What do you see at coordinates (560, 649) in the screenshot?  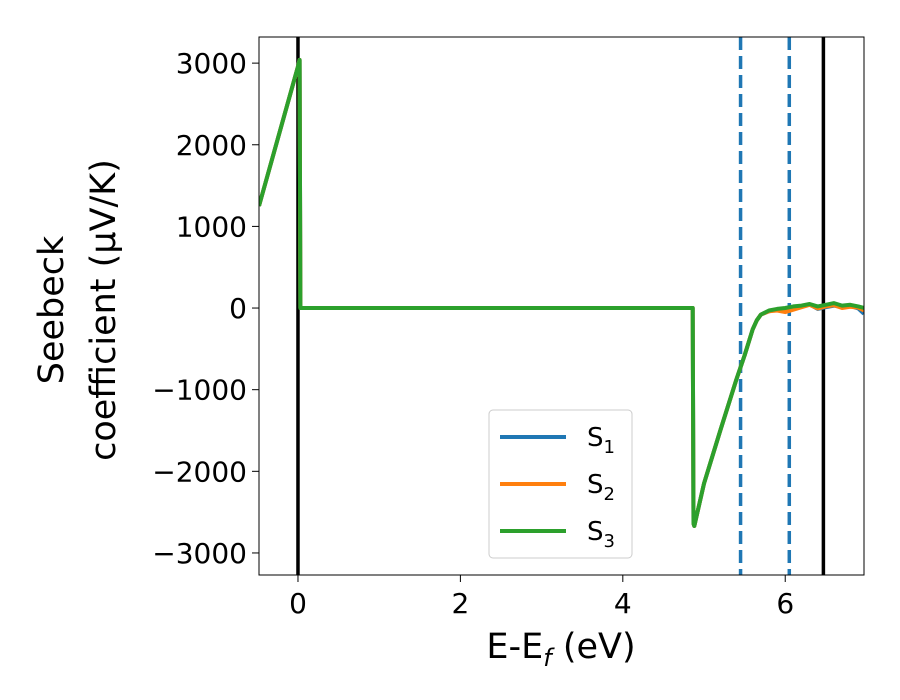 I see `x-axis-label: E-Ef (eV)` at bounding box center [560, 649].